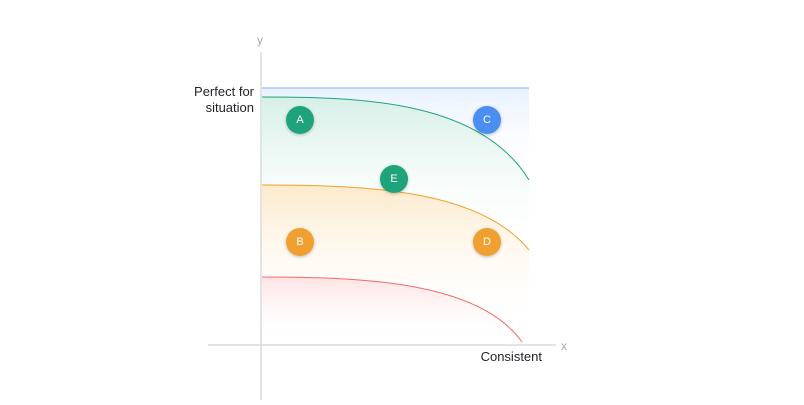 The image size is (804, 405). What do you see at coordinates (564, 346) in the screenshot?
I see `x-axis-letter: x` at bounding box center [564, 346].